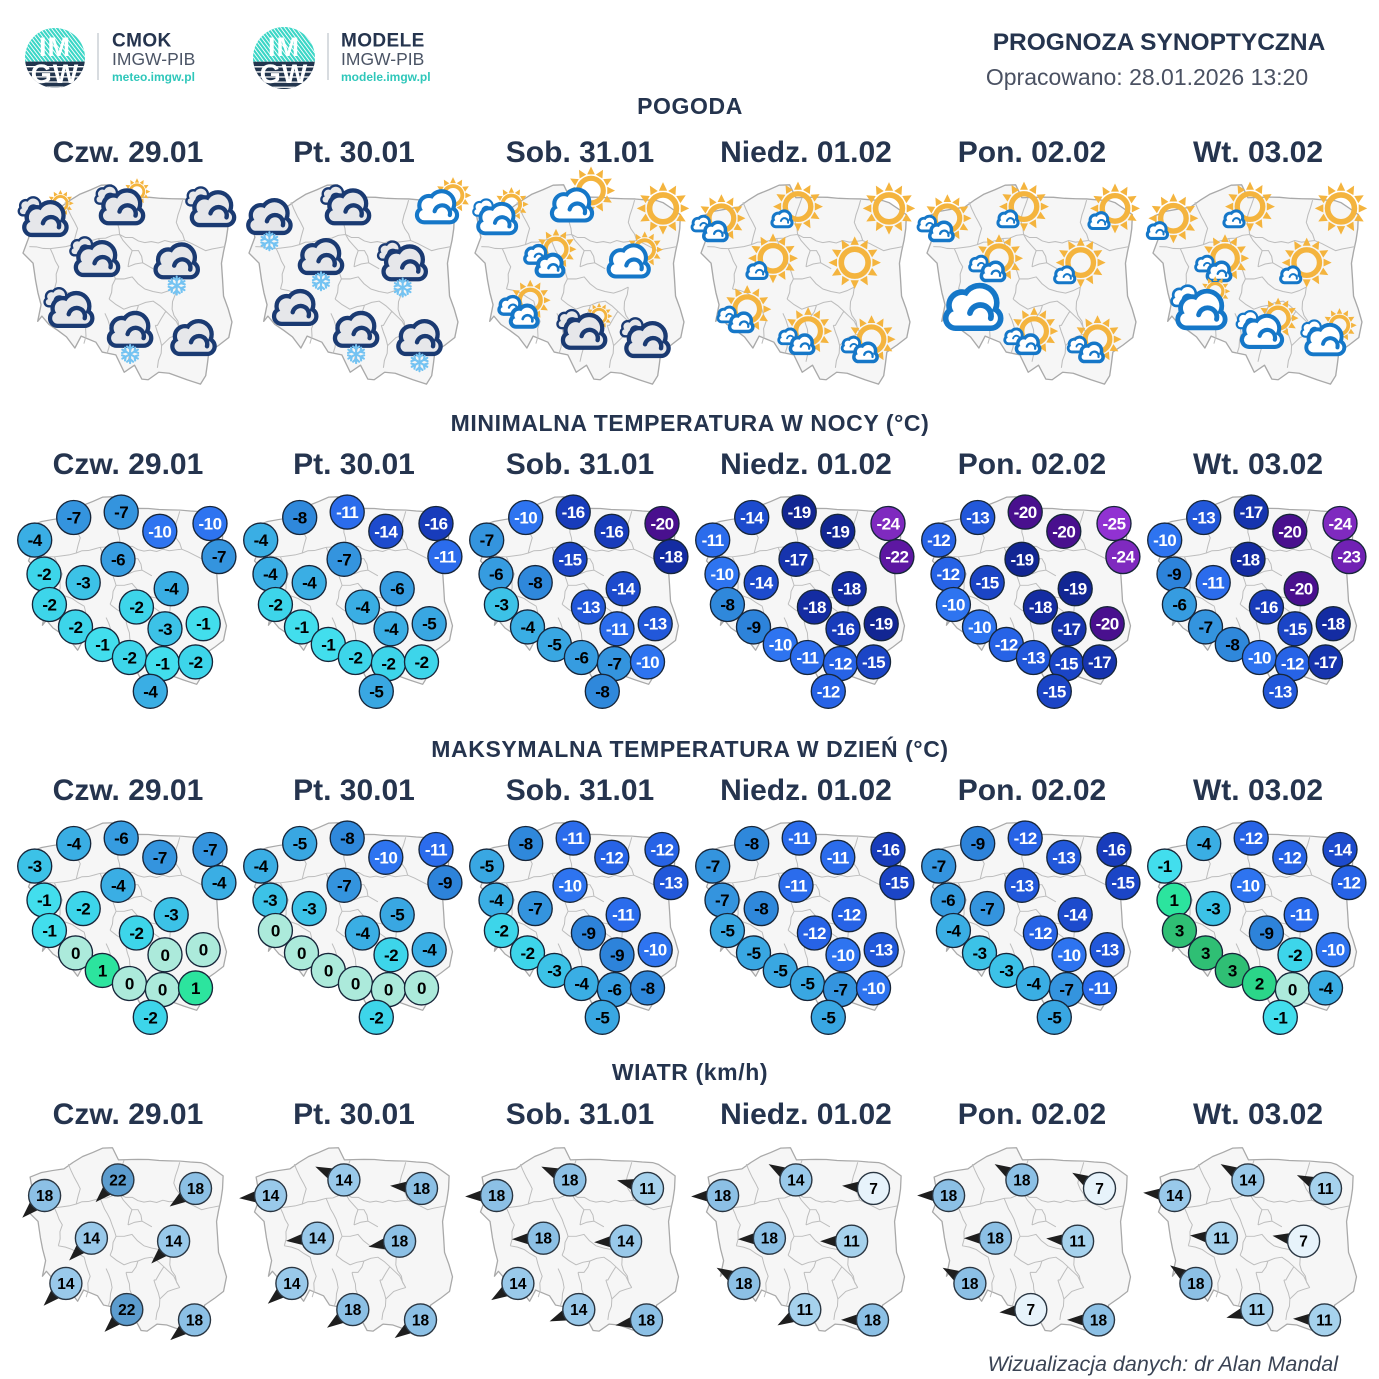  I want to click on svg-text: Opracowano: 28.01.2026 13:20, so click(1147, 77).